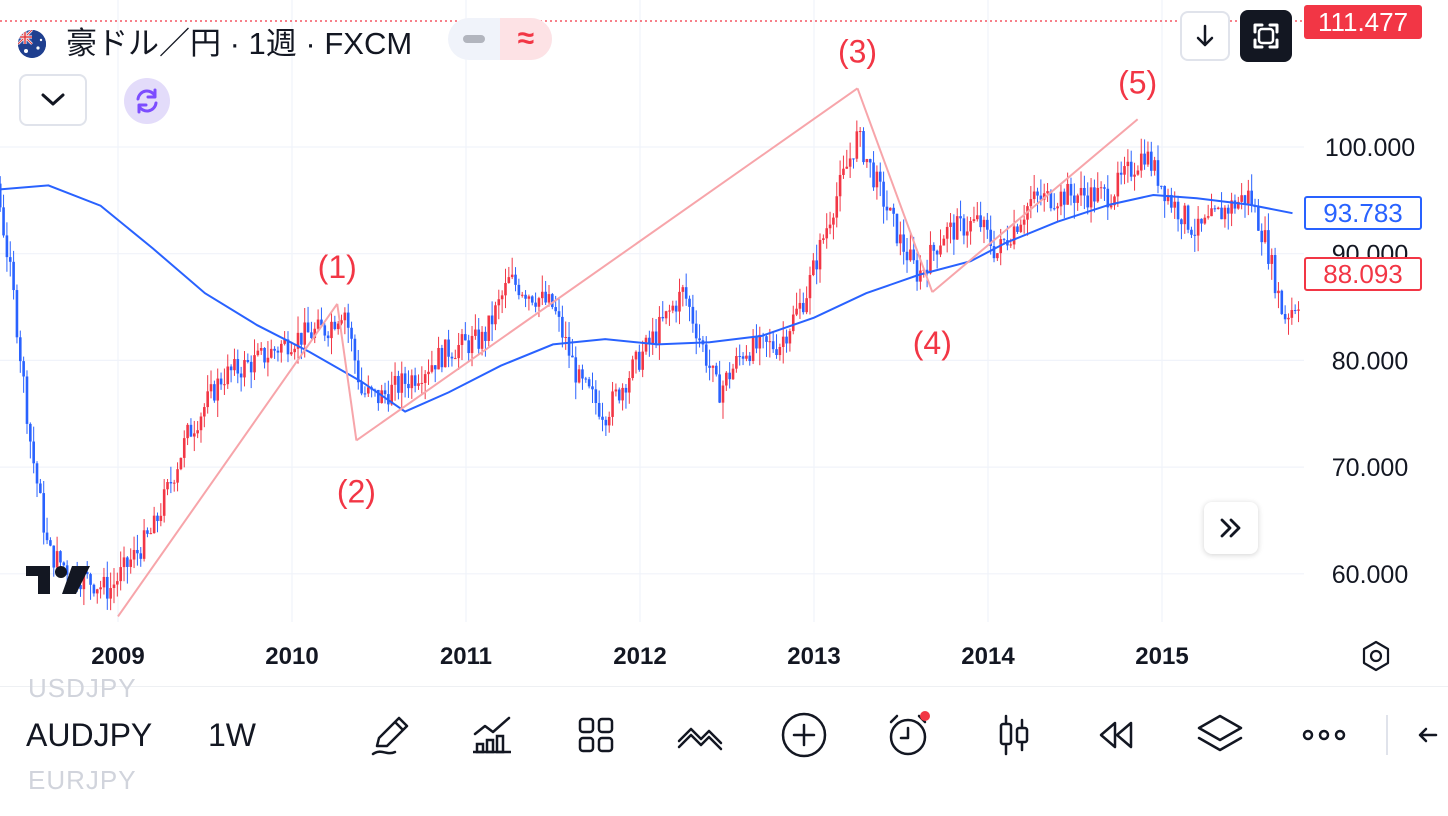 The height and width of the screenshot is (816, 1448). I want to click on symbol-picker-prev: USDJPY, so click(82, 688).